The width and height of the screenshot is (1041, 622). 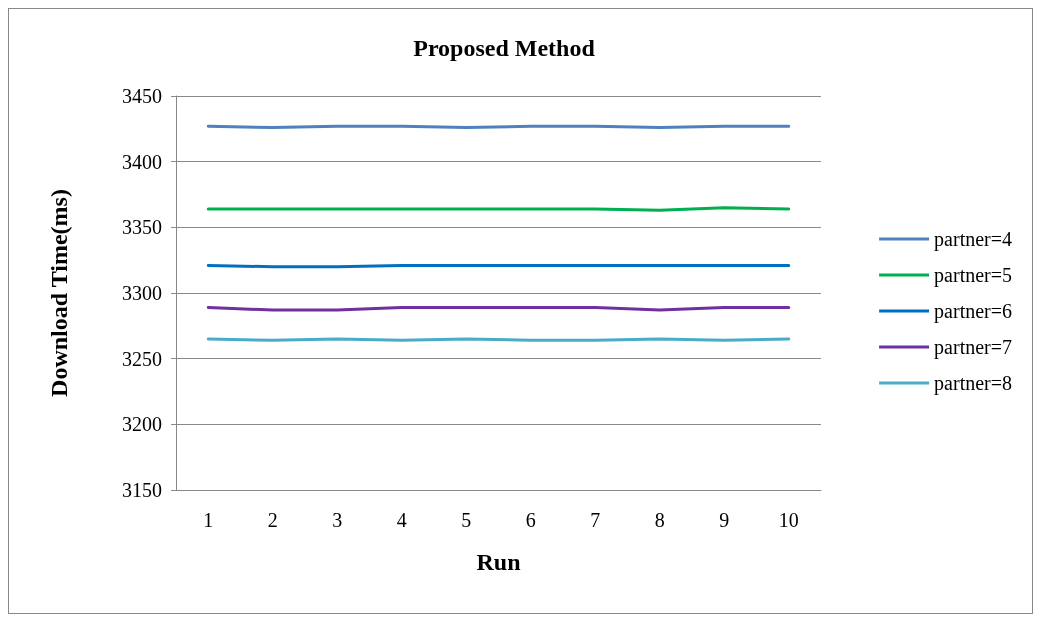 What do you see at coordinates (142, 293) in the screenshot?
I see `y-tick-label: 3300` at bounding box center [142, 293].